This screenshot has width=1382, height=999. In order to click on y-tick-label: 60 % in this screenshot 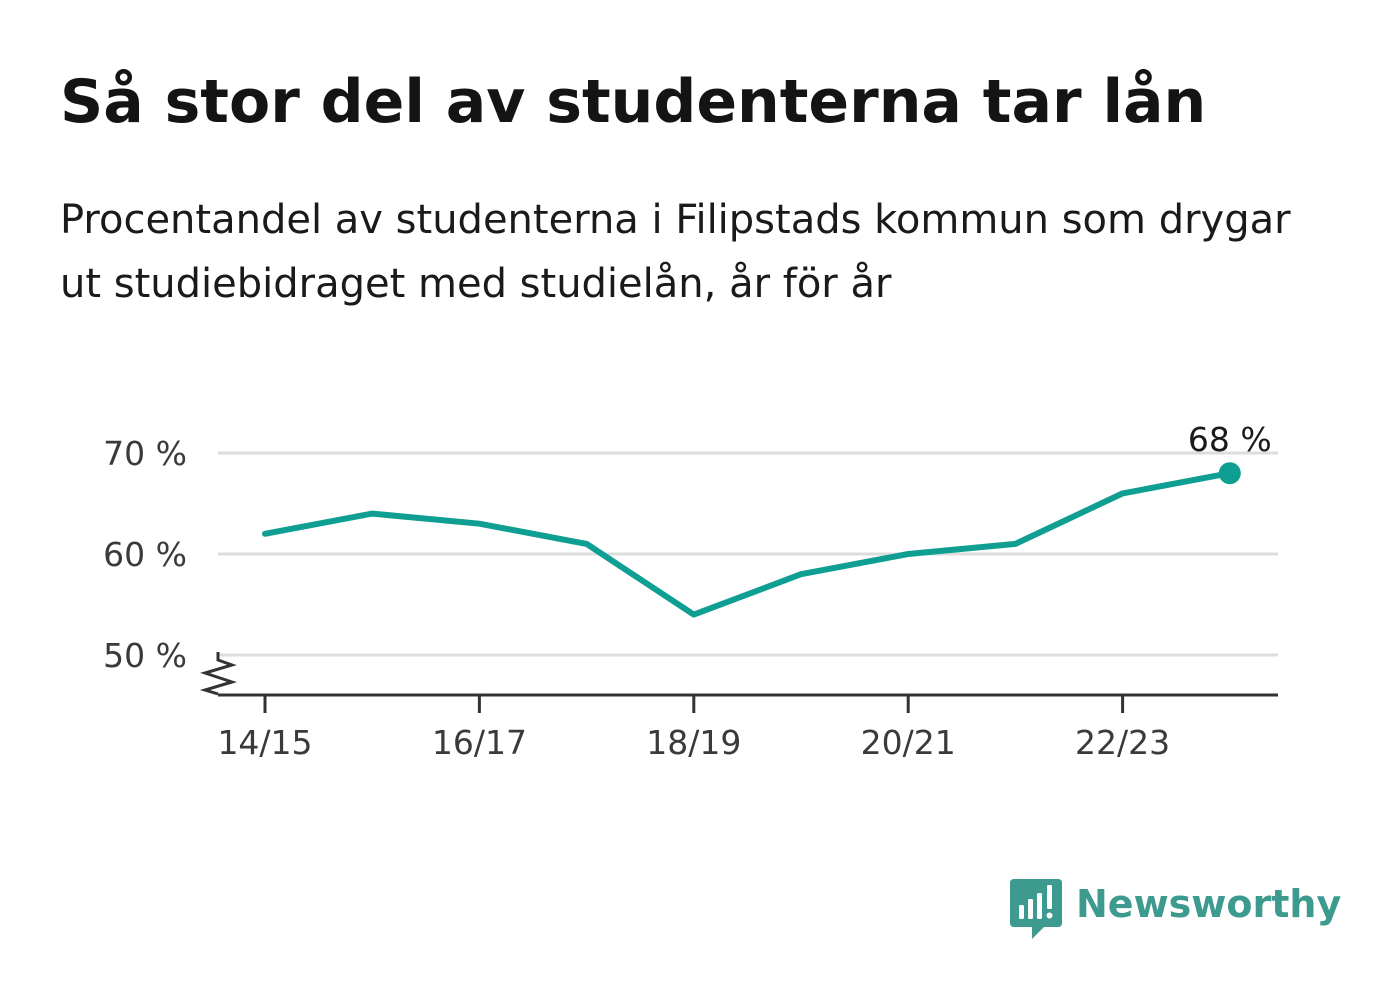, I will do `click(145, 554)`.